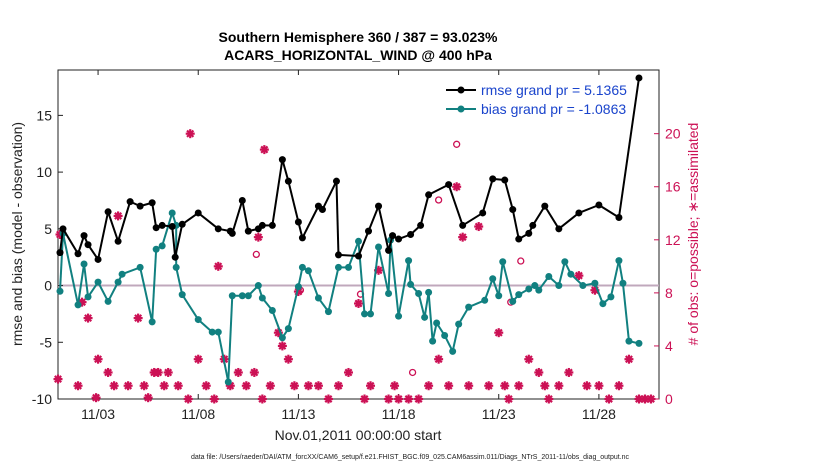 The width and height of the screenshot is (830, 470). What do you see at coordinates (44, 172) in the screenshot?
I see `y-tick-label: 10` at bounding box center [44, 172].